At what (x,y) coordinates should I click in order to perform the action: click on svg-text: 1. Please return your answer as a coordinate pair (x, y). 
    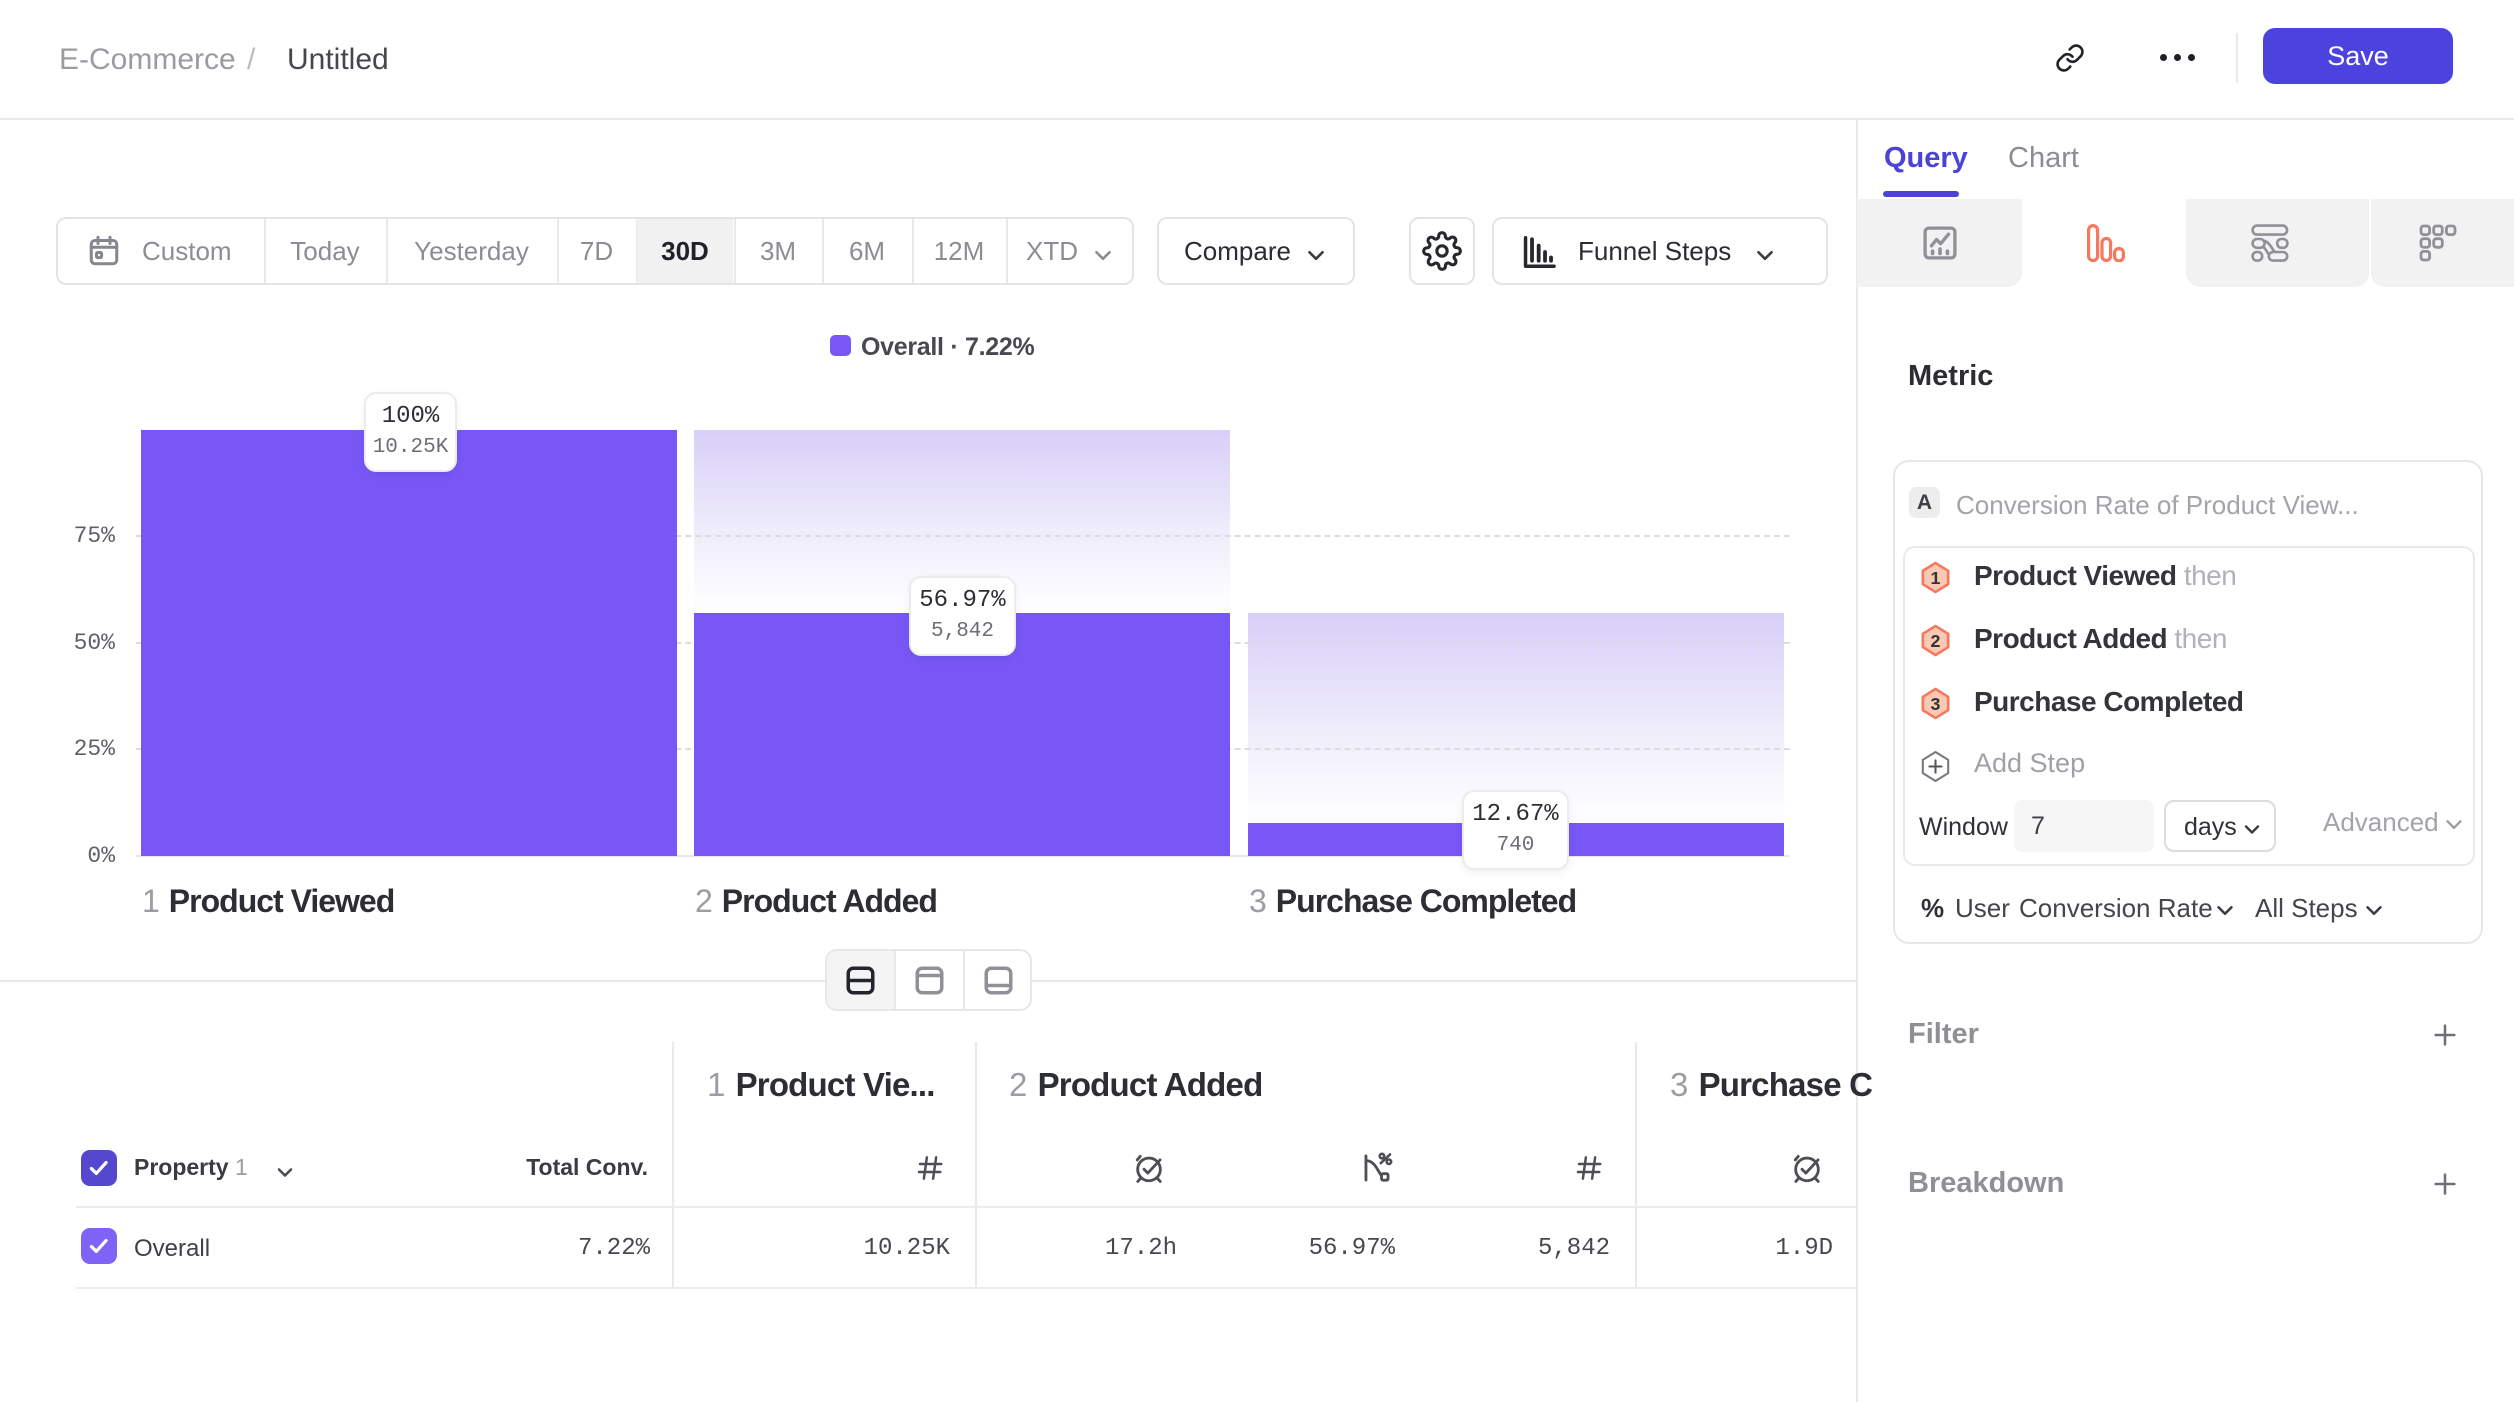
    Looking at the image, I should click on (1936, 578).